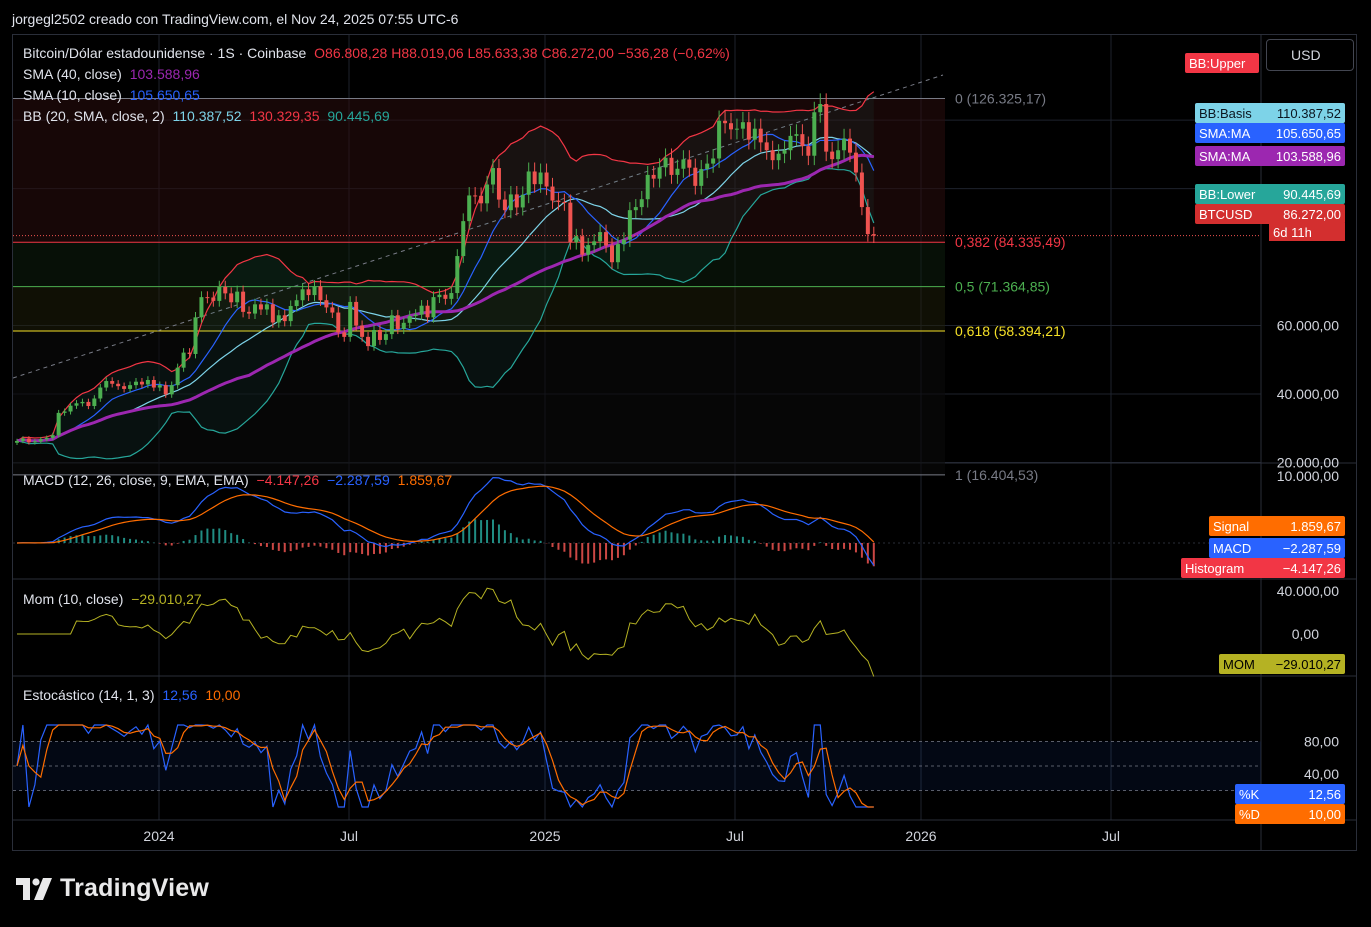 The width and height of the screenshot is (1371, 927). I want to click on price-tag-5: BTCUSD 86.272,00, so click(1270, 214).